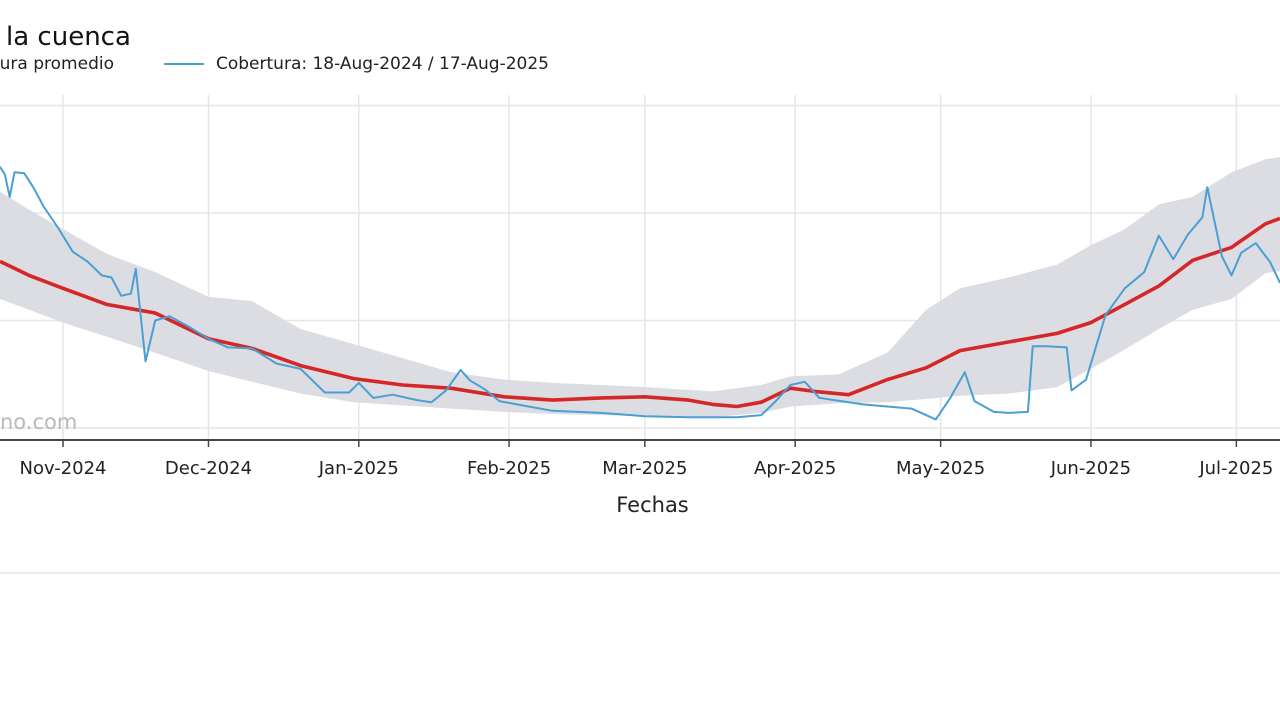 This screenshot has height=720, width=1280. Describe the element at coordinates (1090, 468) in the screenshot. I see `x-tick-label: Jun-2025` at that location.